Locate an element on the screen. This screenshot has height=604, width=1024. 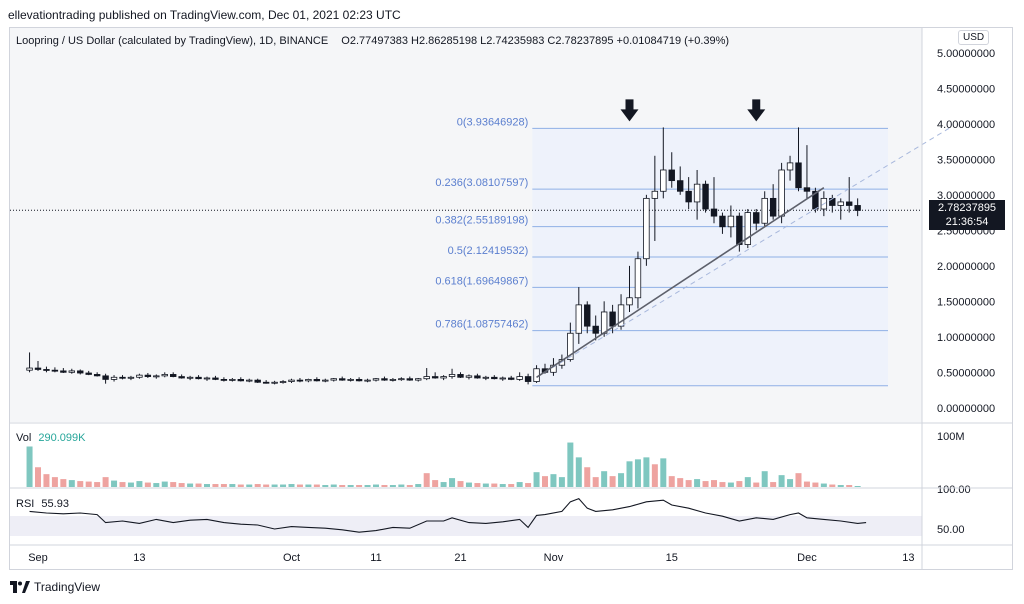
price-tick-label: 3.50000000 is located at coordinates (966, 160).